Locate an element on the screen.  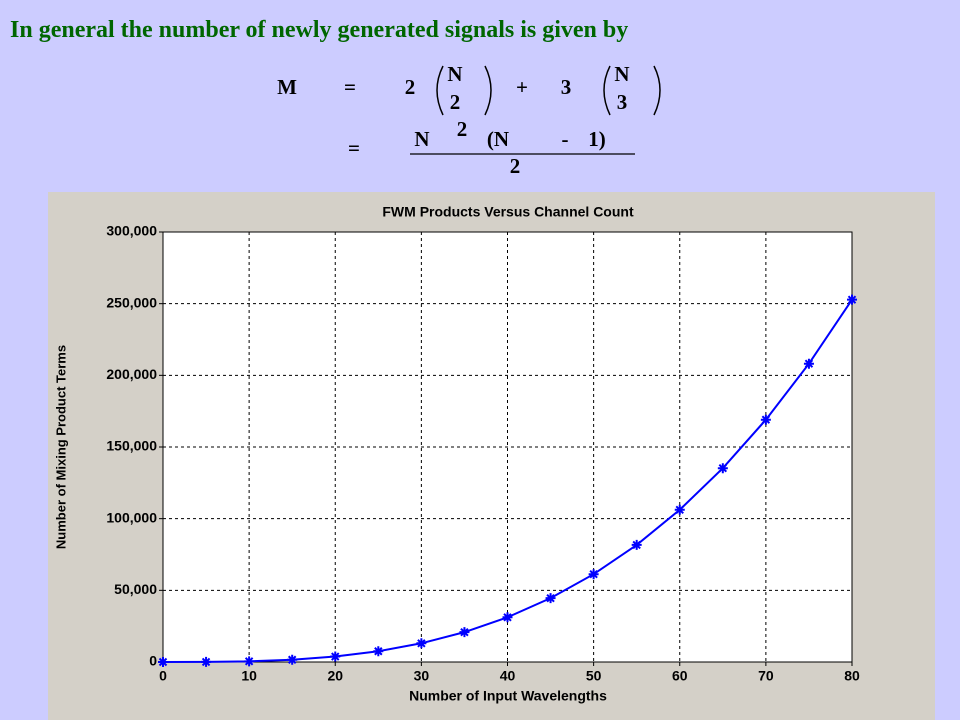
formula-term: (N is located at coordinates (498, 139).